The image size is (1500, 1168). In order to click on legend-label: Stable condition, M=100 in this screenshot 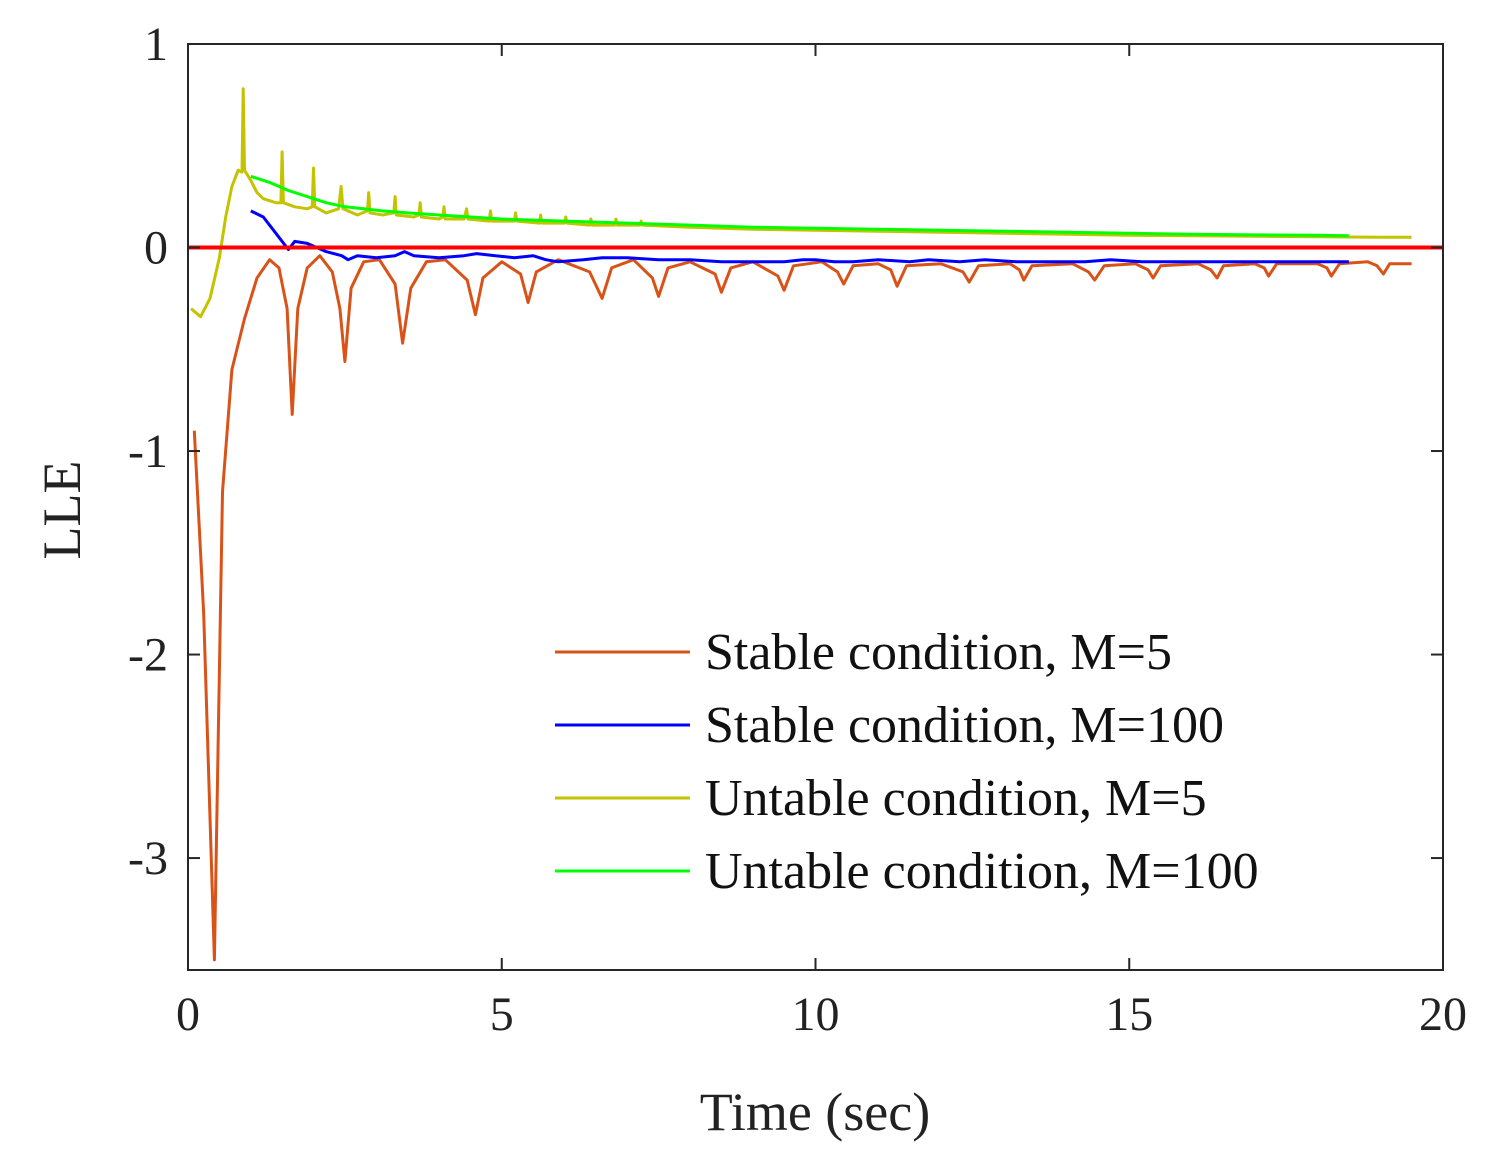, I will do `click(964, 725)`.